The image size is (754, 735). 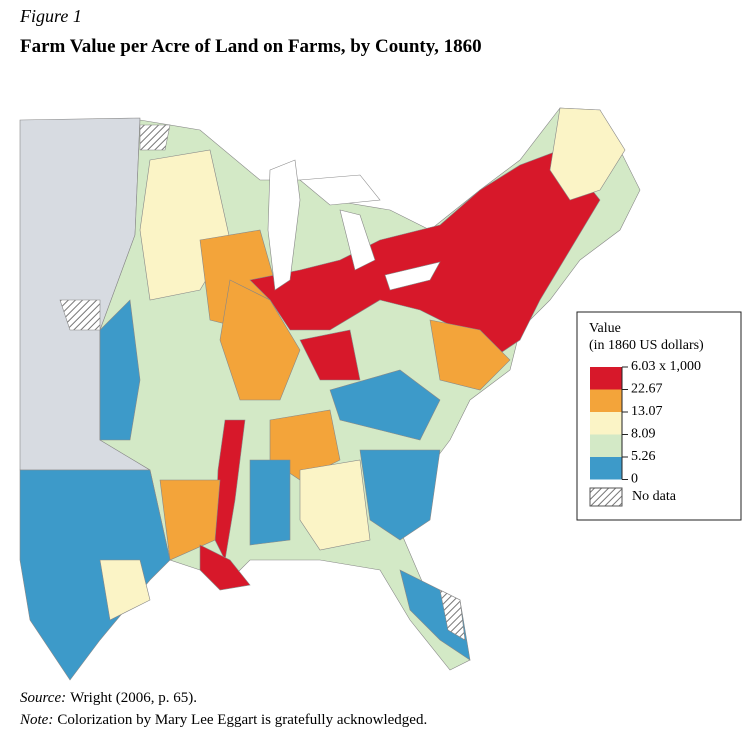 What do you see at coordinates (37, 720) in the screenshot?
I see `note-label: Note:` at bounding box center [37, 720].